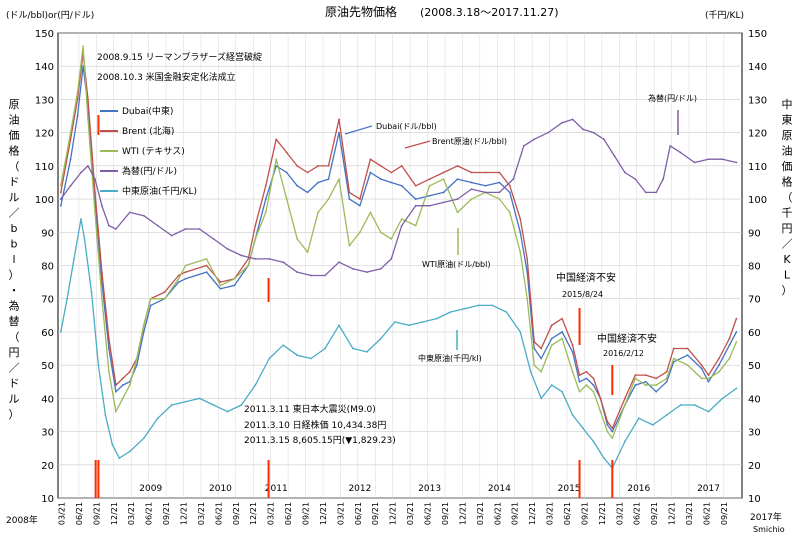 The height and width of the screenshot is (545, 800). I want to click on y-left-label-char: 格, so click(14, 151).